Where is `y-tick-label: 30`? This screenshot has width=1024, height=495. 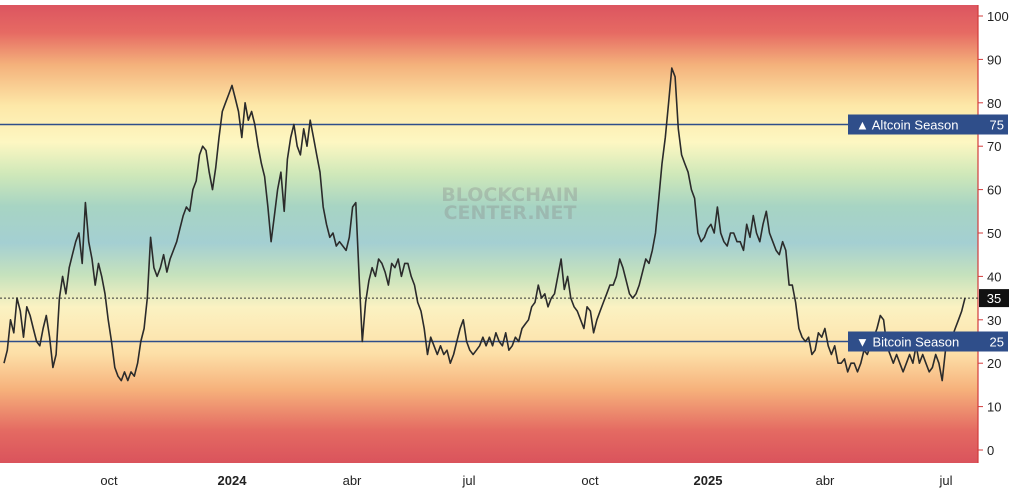 y-tick-label: 30 is located at coordinates (994, 320).